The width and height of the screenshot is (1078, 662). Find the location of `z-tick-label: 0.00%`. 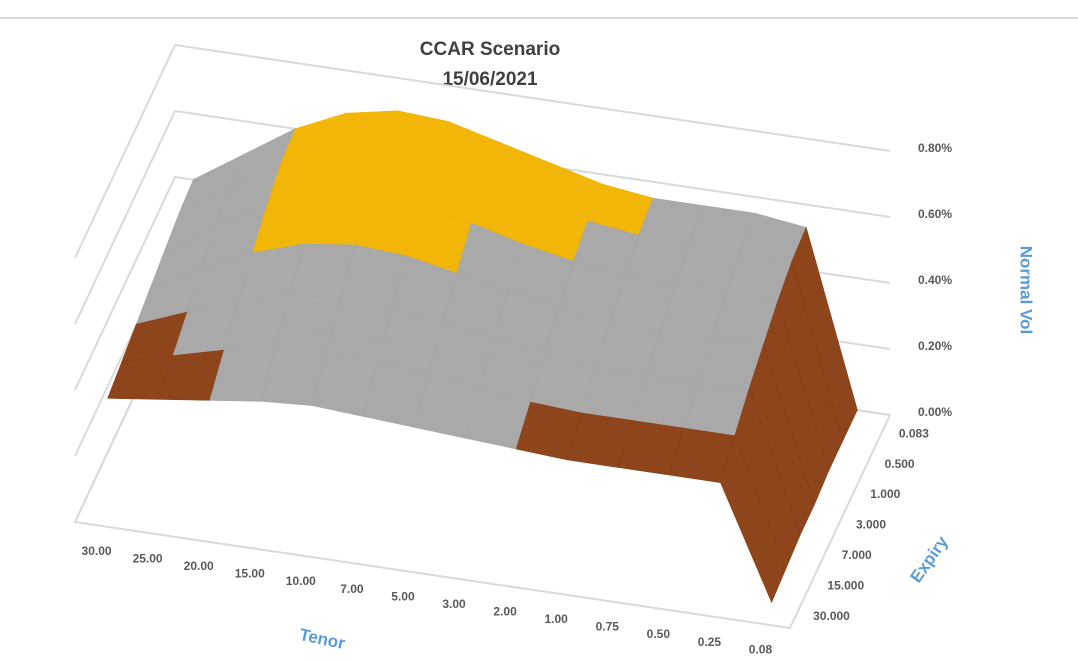

z-tick-label: 0.00% is located at coordinates (935, 412).